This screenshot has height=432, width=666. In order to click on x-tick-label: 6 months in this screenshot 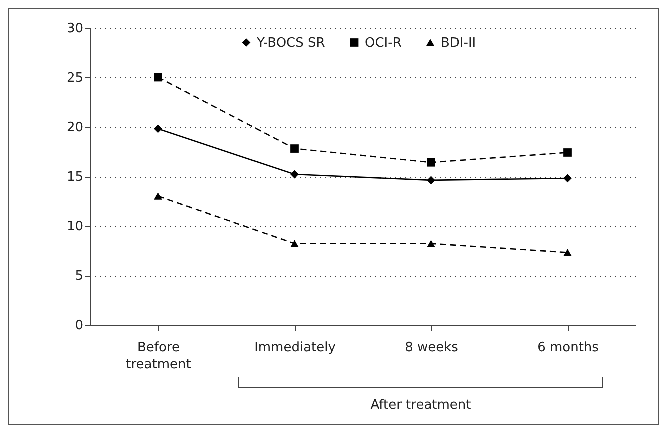, I will do `click(569, 348)`.